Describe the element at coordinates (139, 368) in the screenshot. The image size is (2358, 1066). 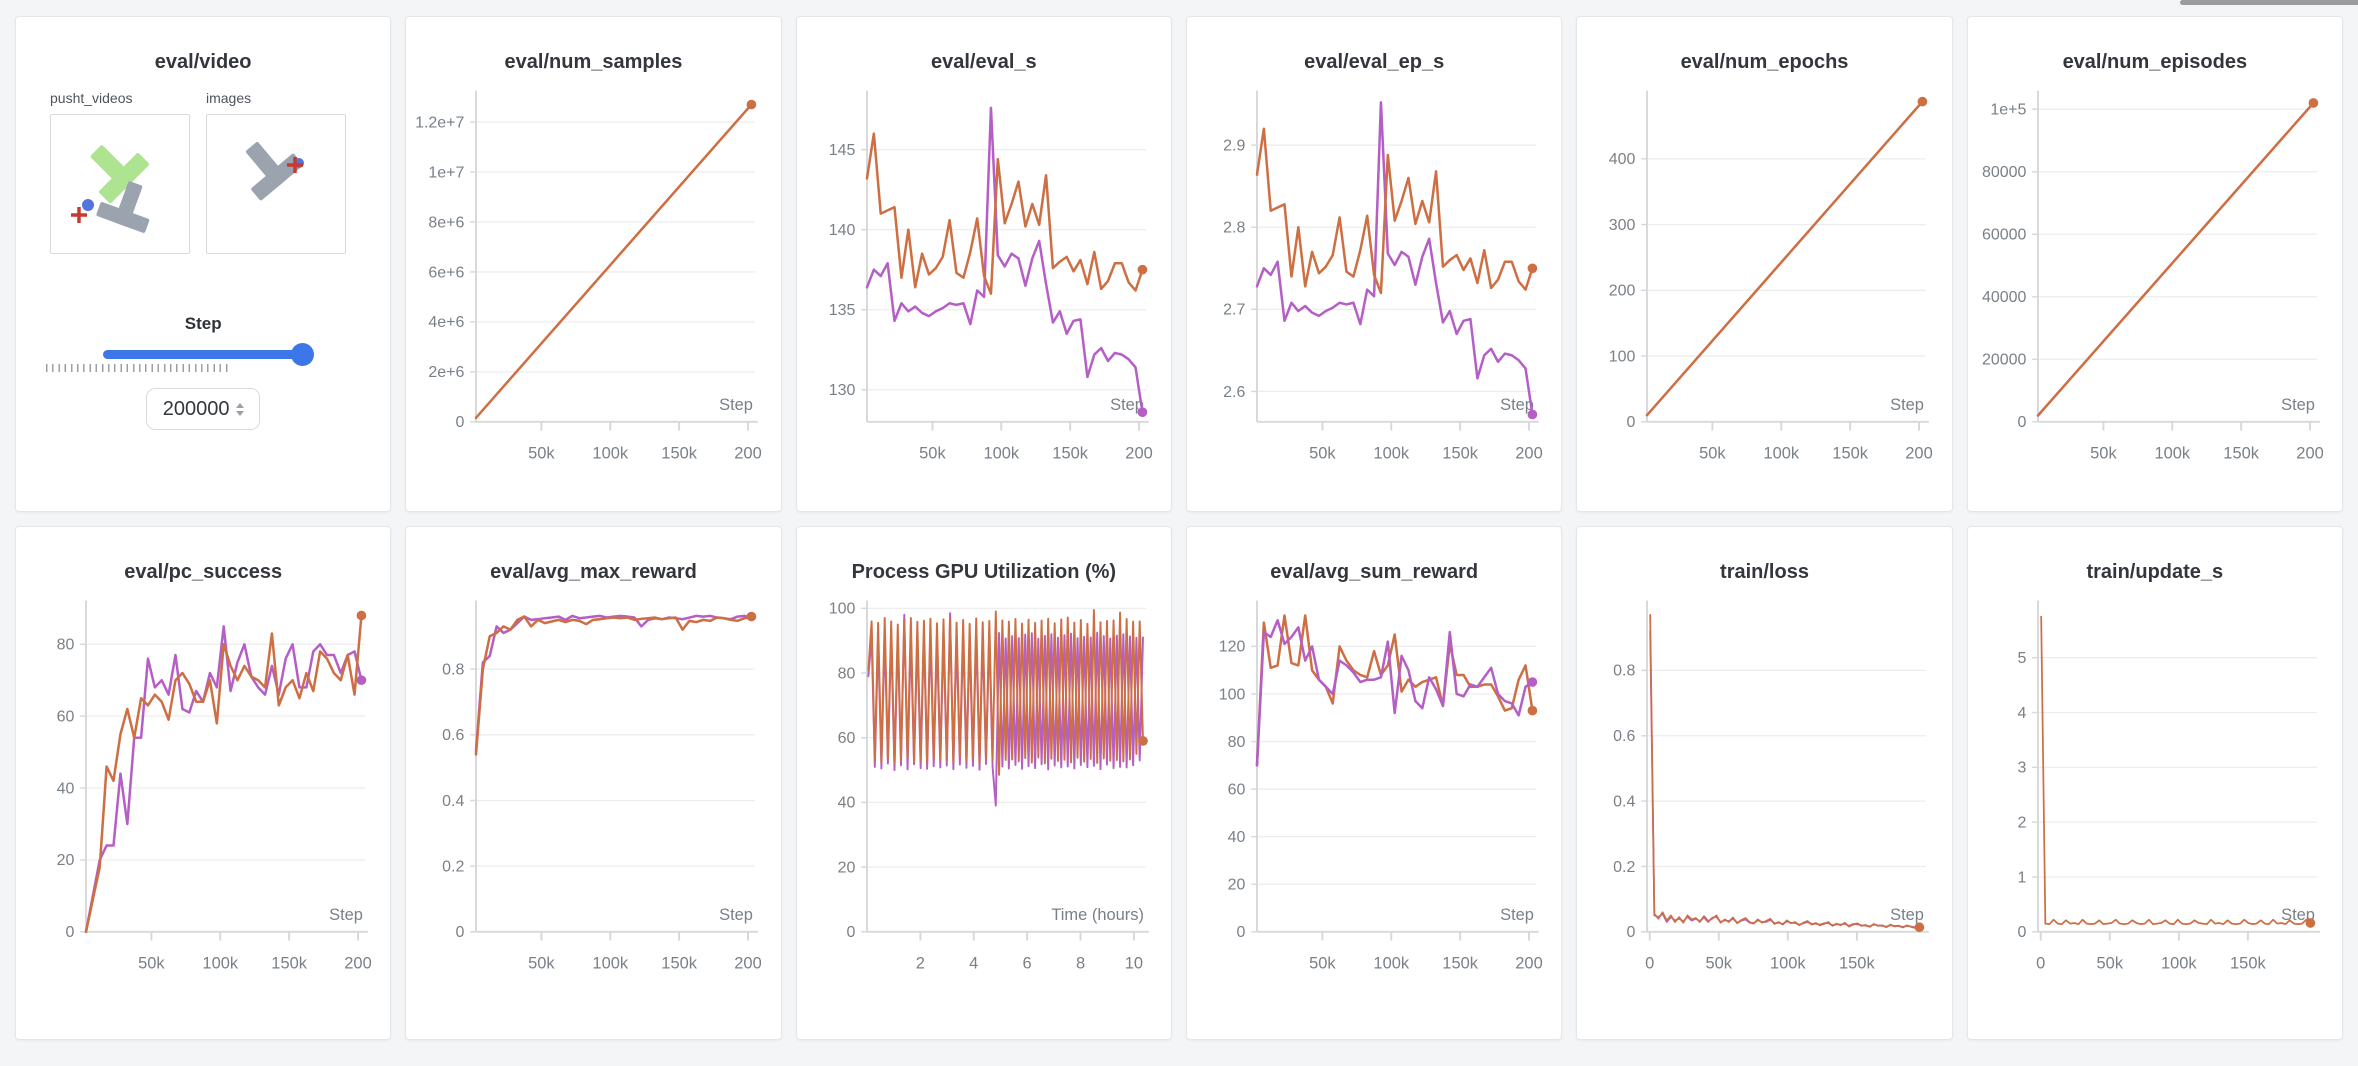
I see `slider-tick-ruler` at that location.